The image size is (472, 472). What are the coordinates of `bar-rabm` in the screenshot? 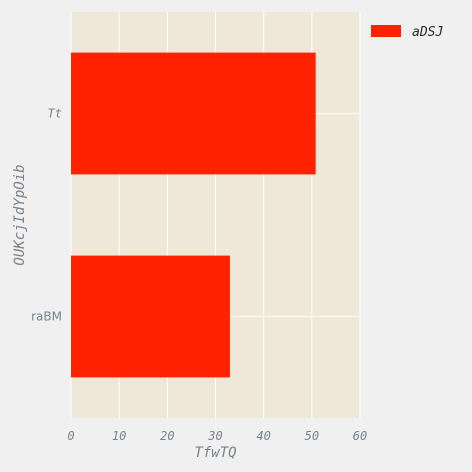 It's located at (150, 316).